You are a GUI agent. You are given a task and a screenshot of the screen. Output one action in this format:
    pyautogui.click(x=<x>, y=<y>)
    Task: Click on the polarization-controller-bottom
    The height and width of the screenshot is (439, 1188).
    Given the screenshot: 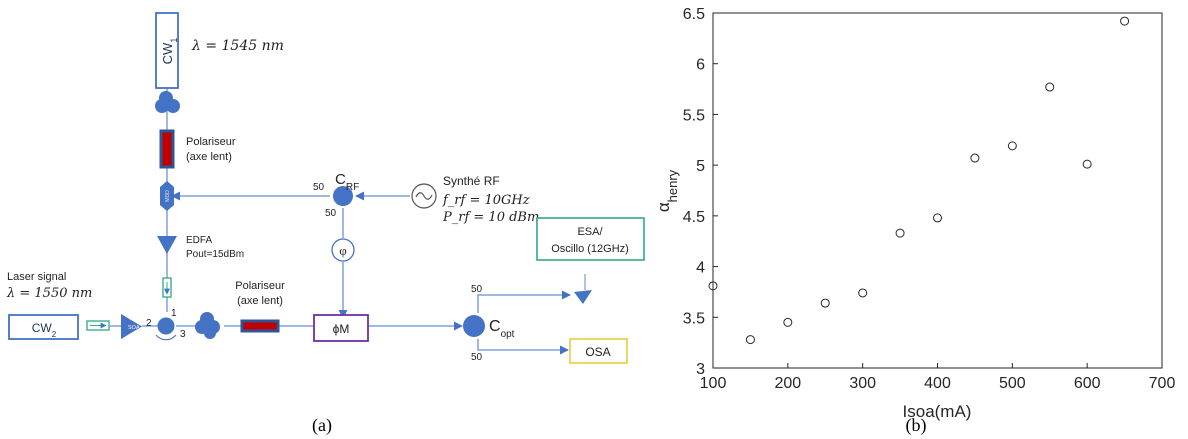 What is the action you would take?
    pyautogui.click(x=207, y=325)
    